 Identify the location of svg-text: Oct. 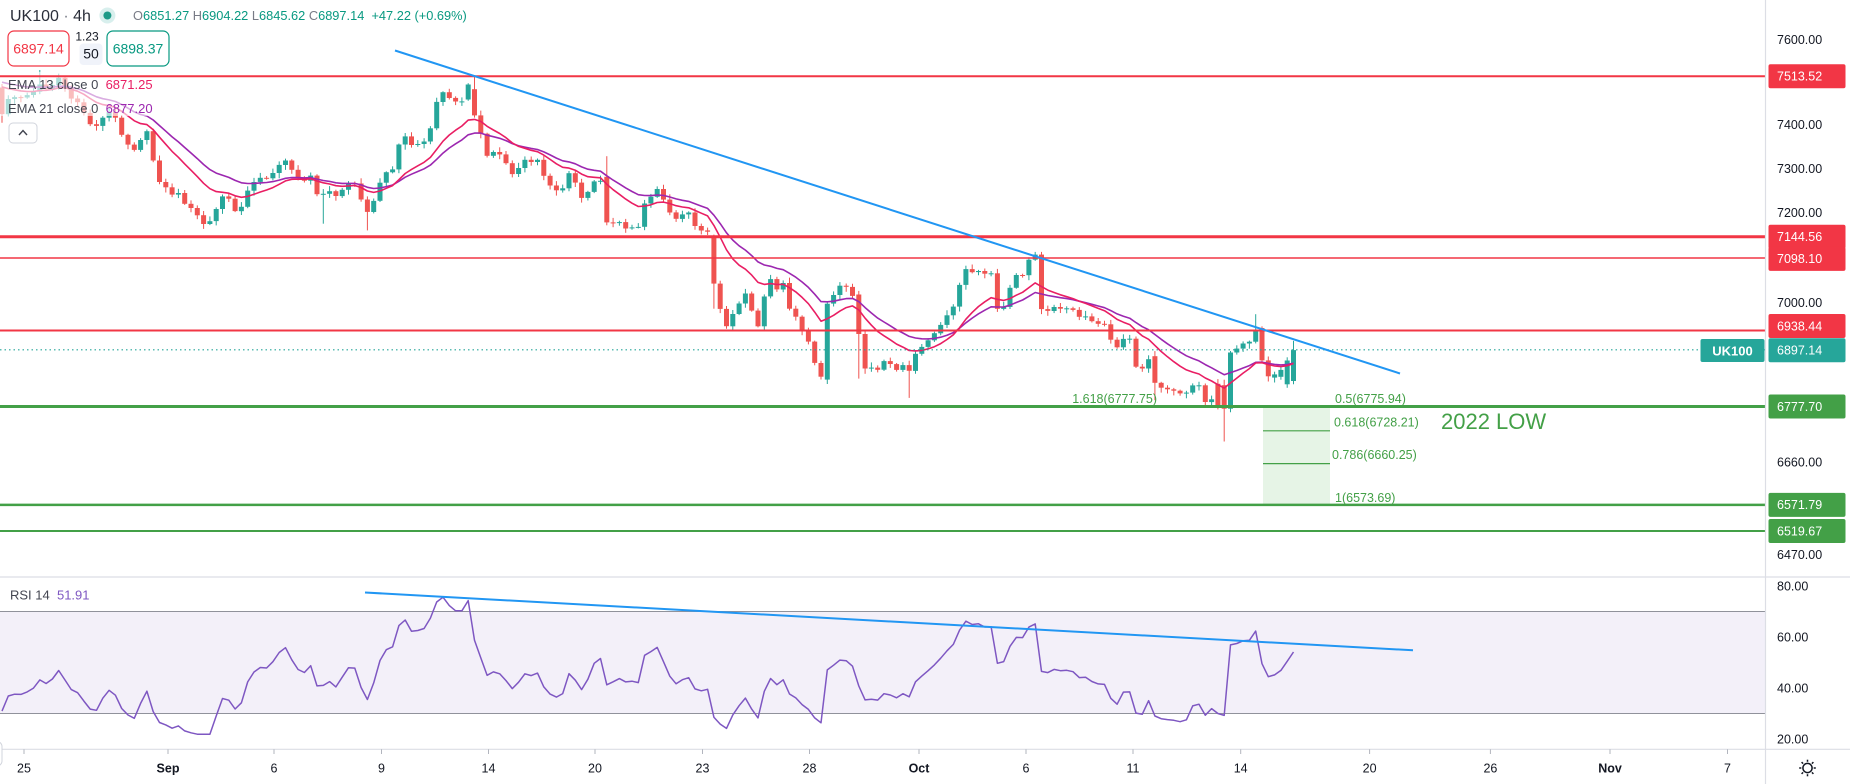
(920, 769).